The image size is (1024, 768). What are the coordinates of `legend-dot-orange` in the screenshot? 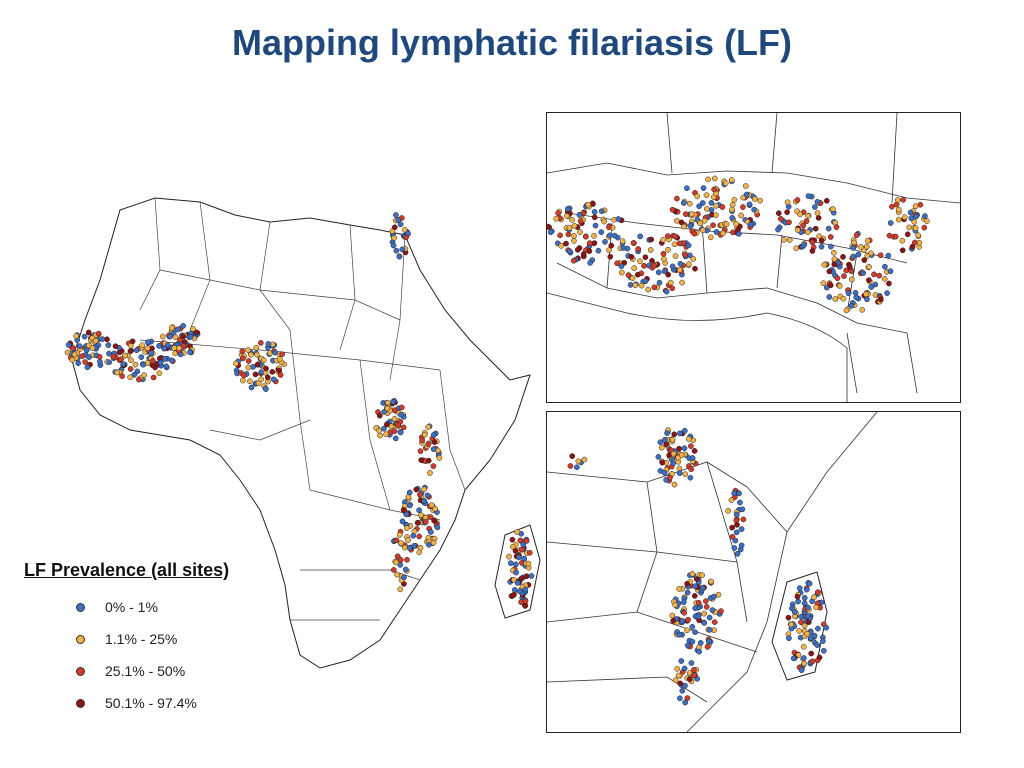 It's located at (80, 639).